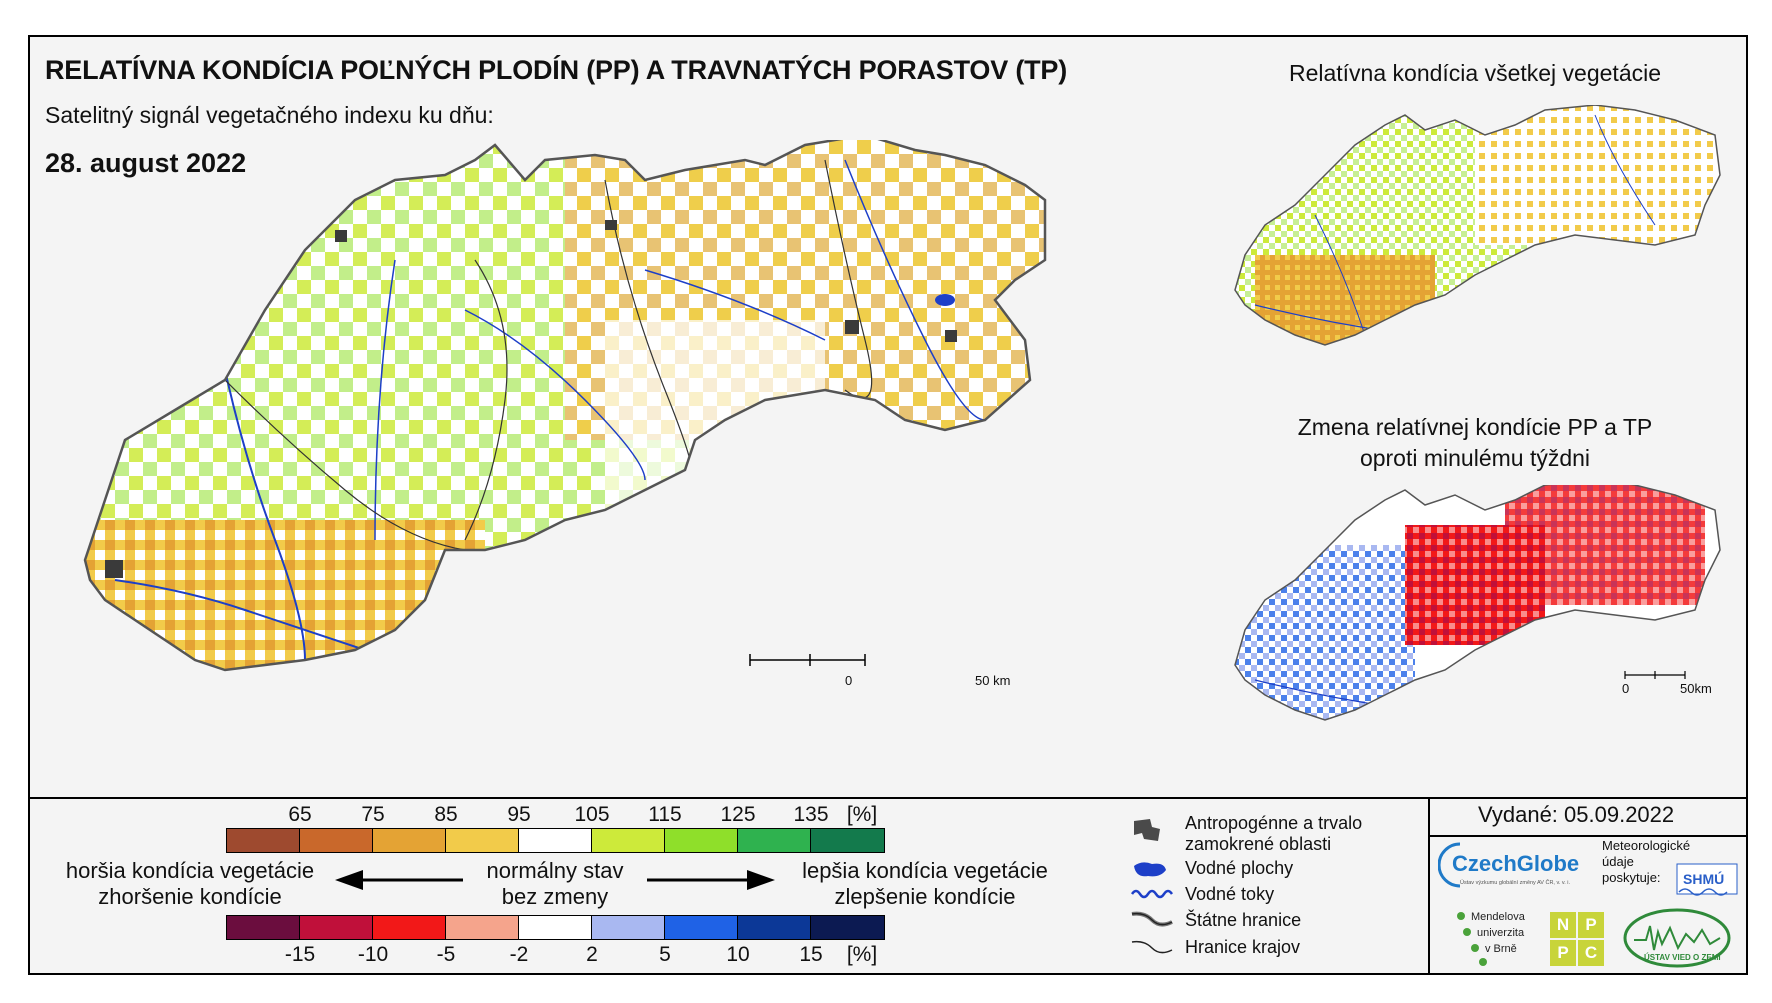 Image resolution: width=1772 pixels, height=1003 pixels. Describe the element at coordinates (1677, 938) in the screenshot. I see `uvz-logo: ÚSTAV VIED O ZEMI` at that location.